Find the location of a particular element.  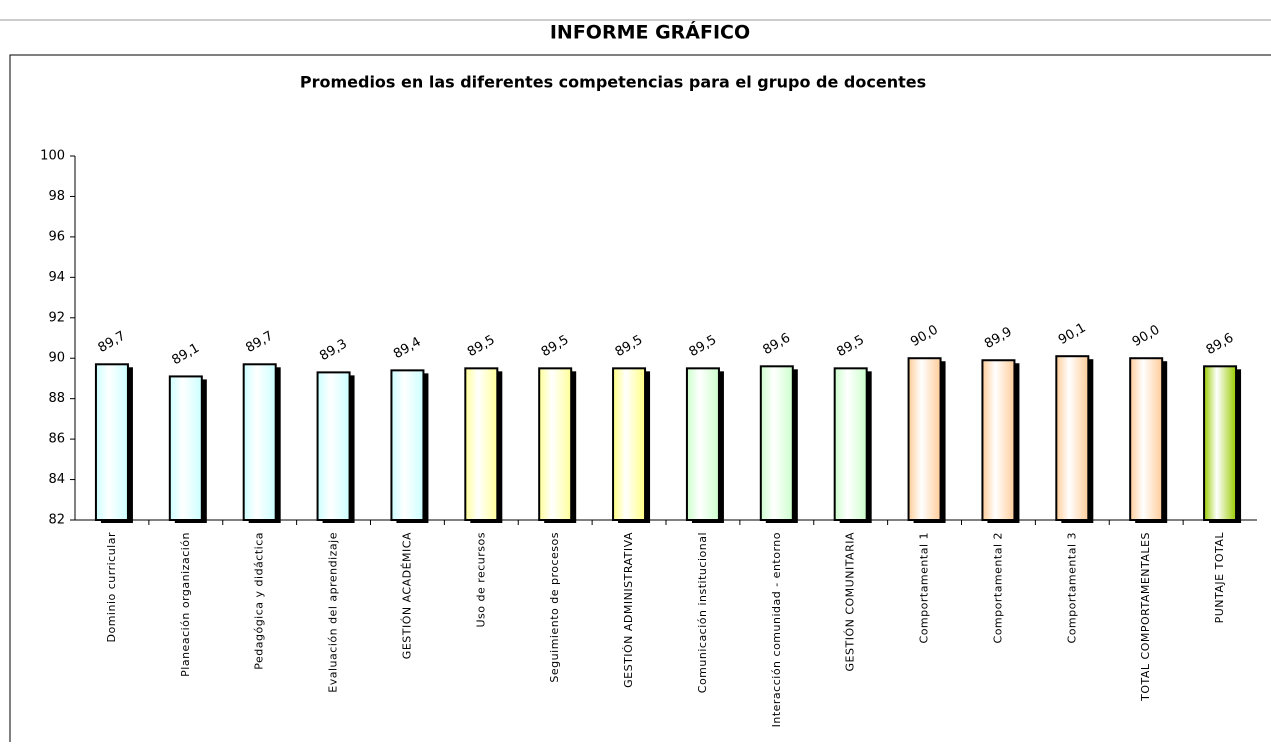

data-label: 89,4 is located at coordinates (407, 348).